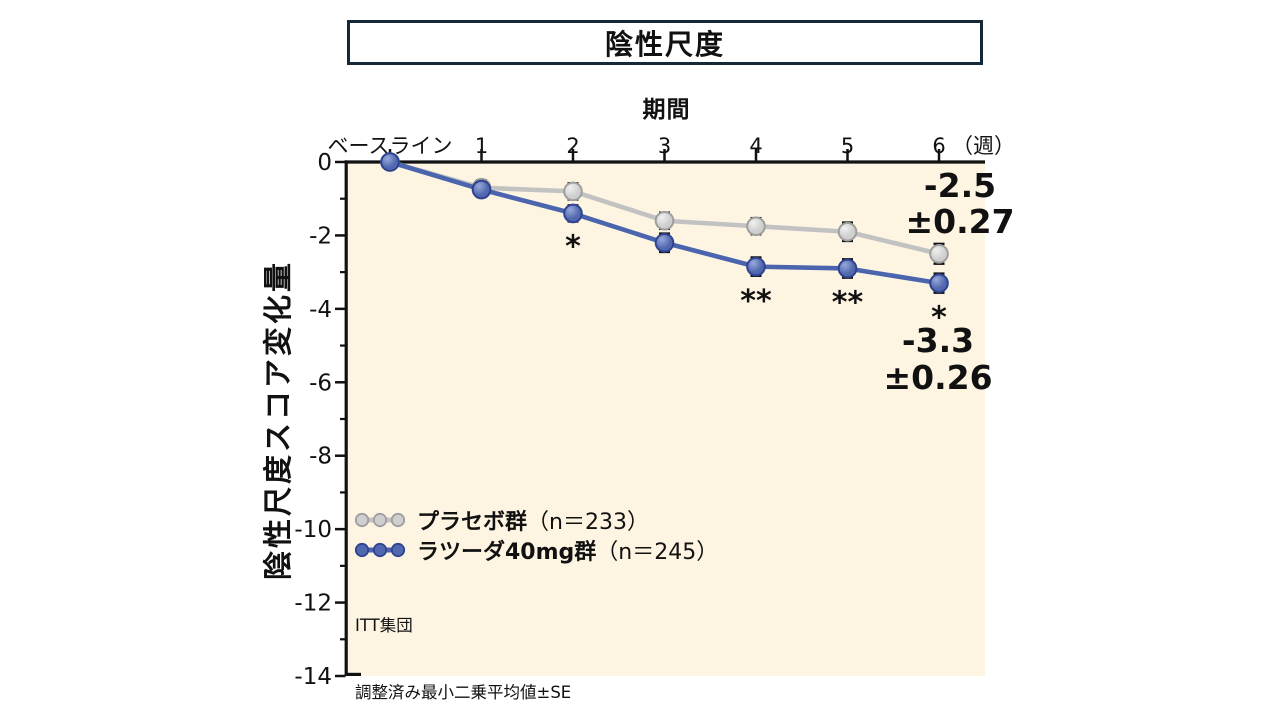 The height and width of the screenshot is (720, 1280). What do you see at coordinates (320, 310) in the screenshot?
I see `y-tick-label: -4` at bounding box center [320, 310].